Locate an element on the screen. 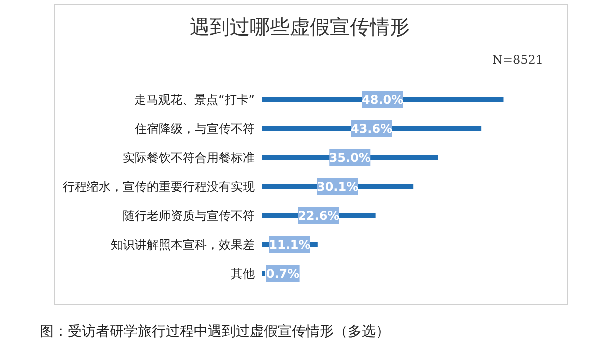  y-tick-label: 其他 is located at coordinates (243, 274).